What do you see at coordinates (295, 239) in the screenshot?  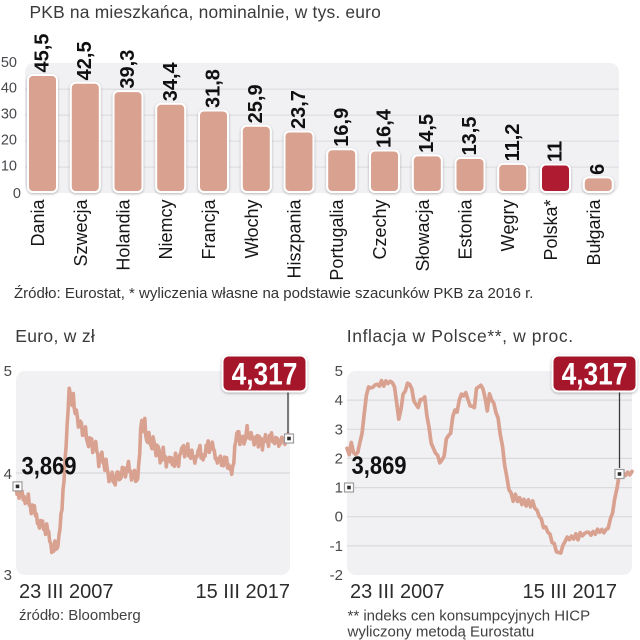 I see `svg-text: Hiszpania` at bounding box center [295, 239].